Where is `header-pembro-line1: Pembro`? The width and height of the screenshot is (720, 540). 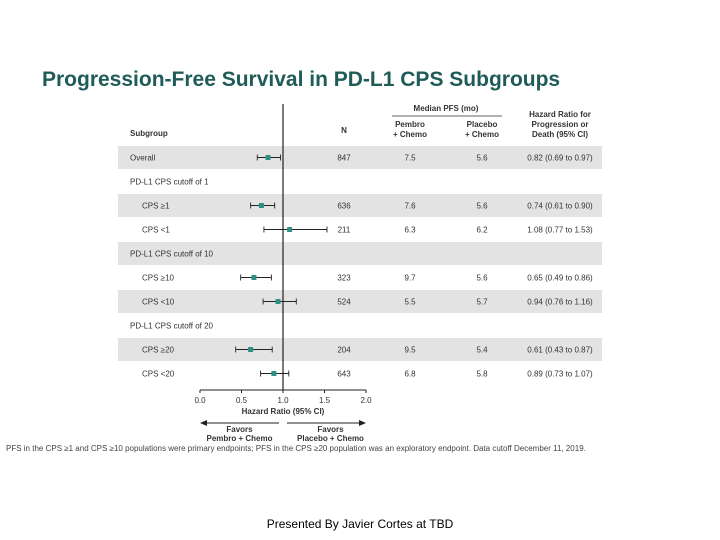 header-pembro-line1: Pembro is located at coordinates (410, 124).